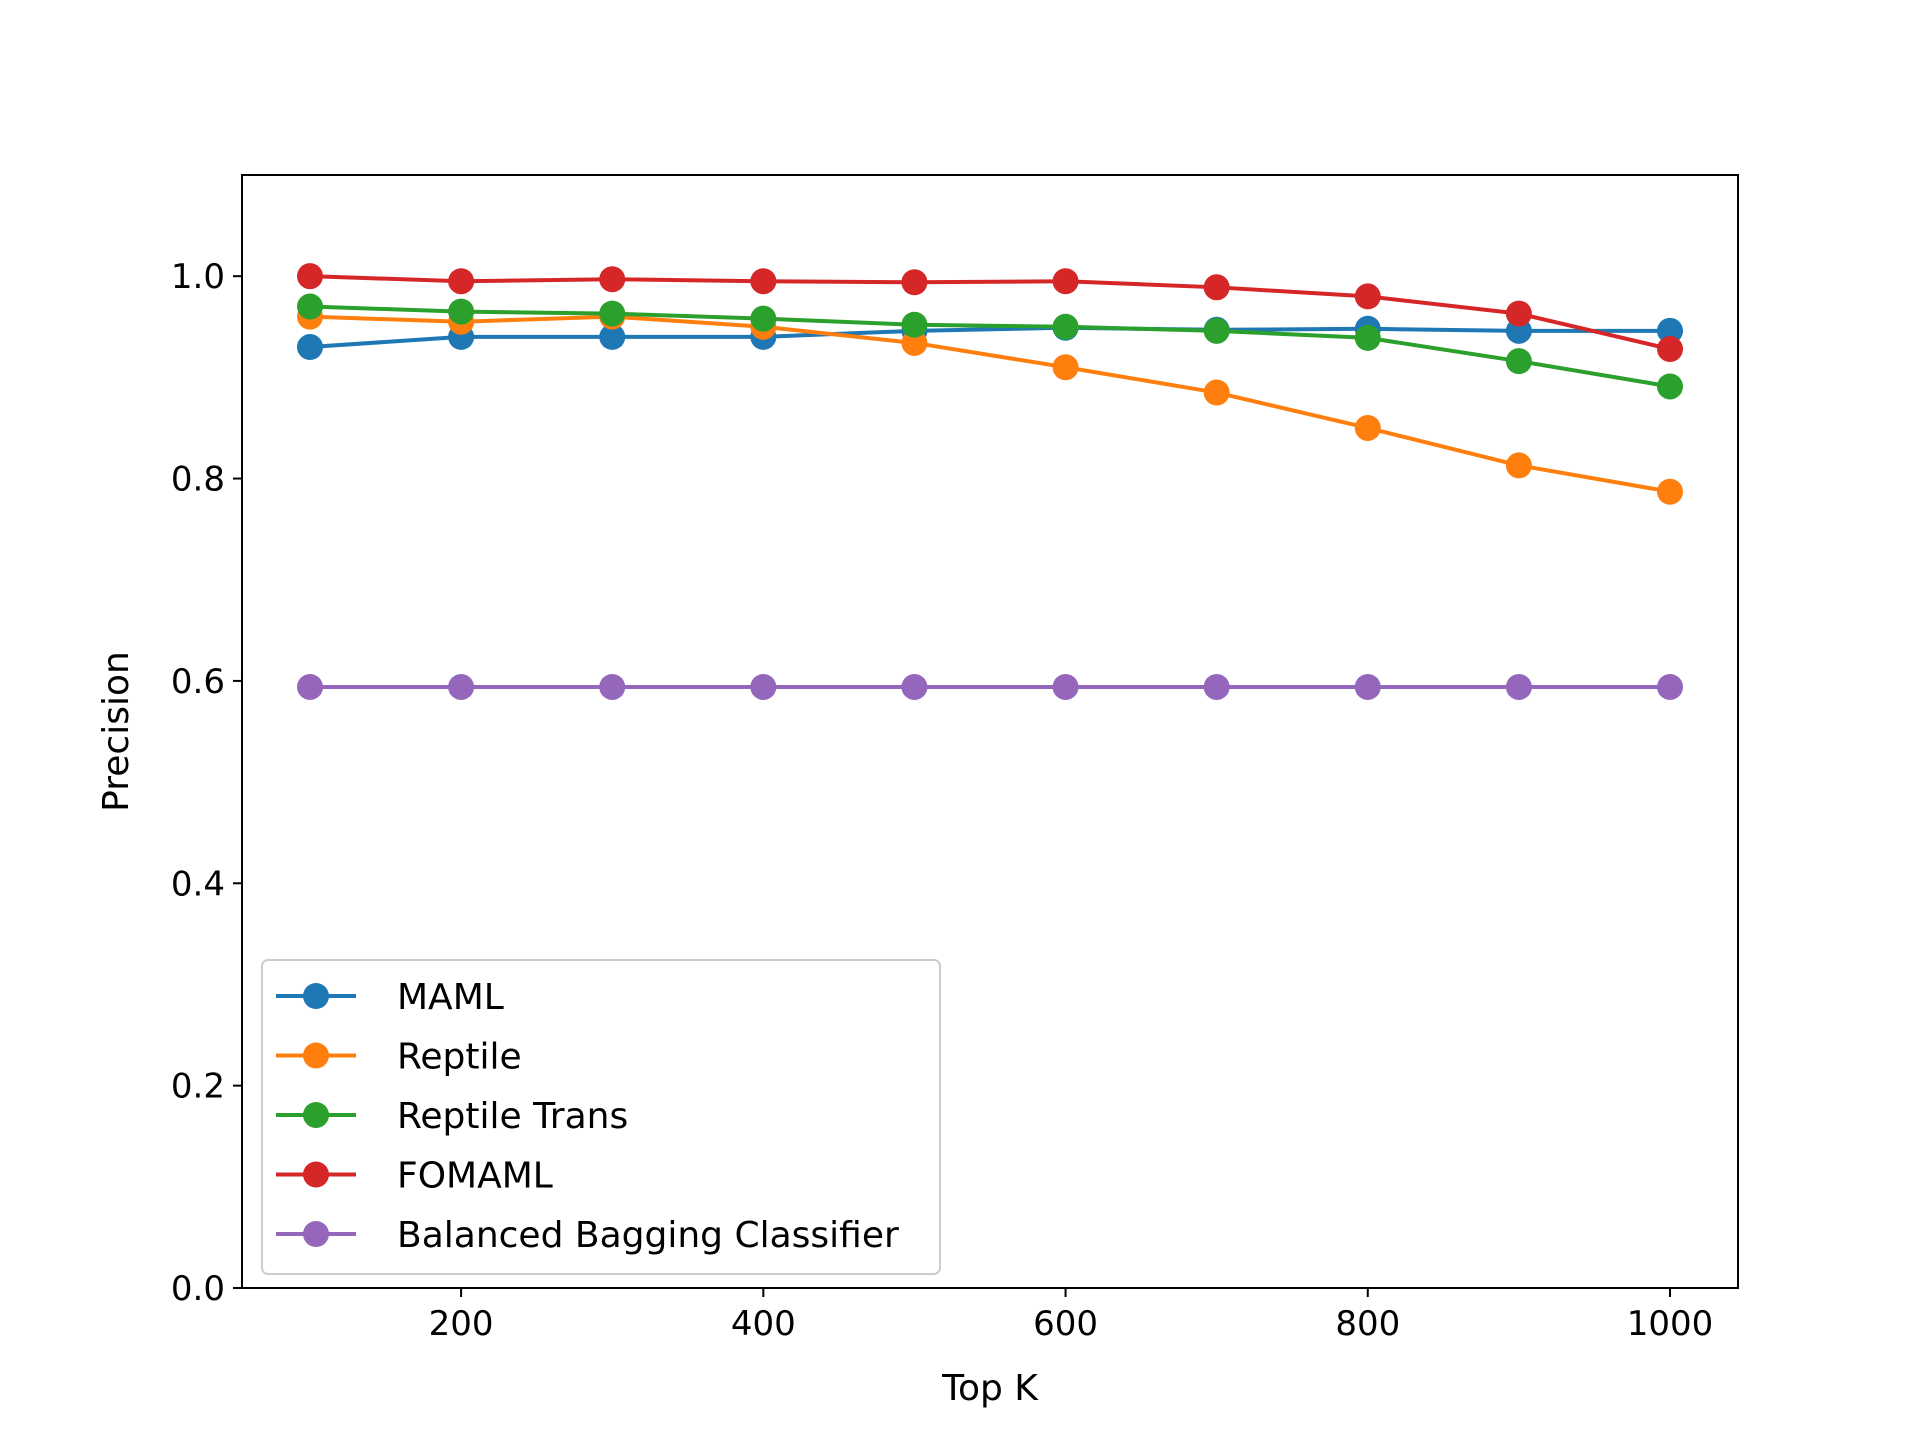 The height and width of the screenshot is (1440, 1920). I want to click on series-balanced-bagging-classifier, so click(990, 686).